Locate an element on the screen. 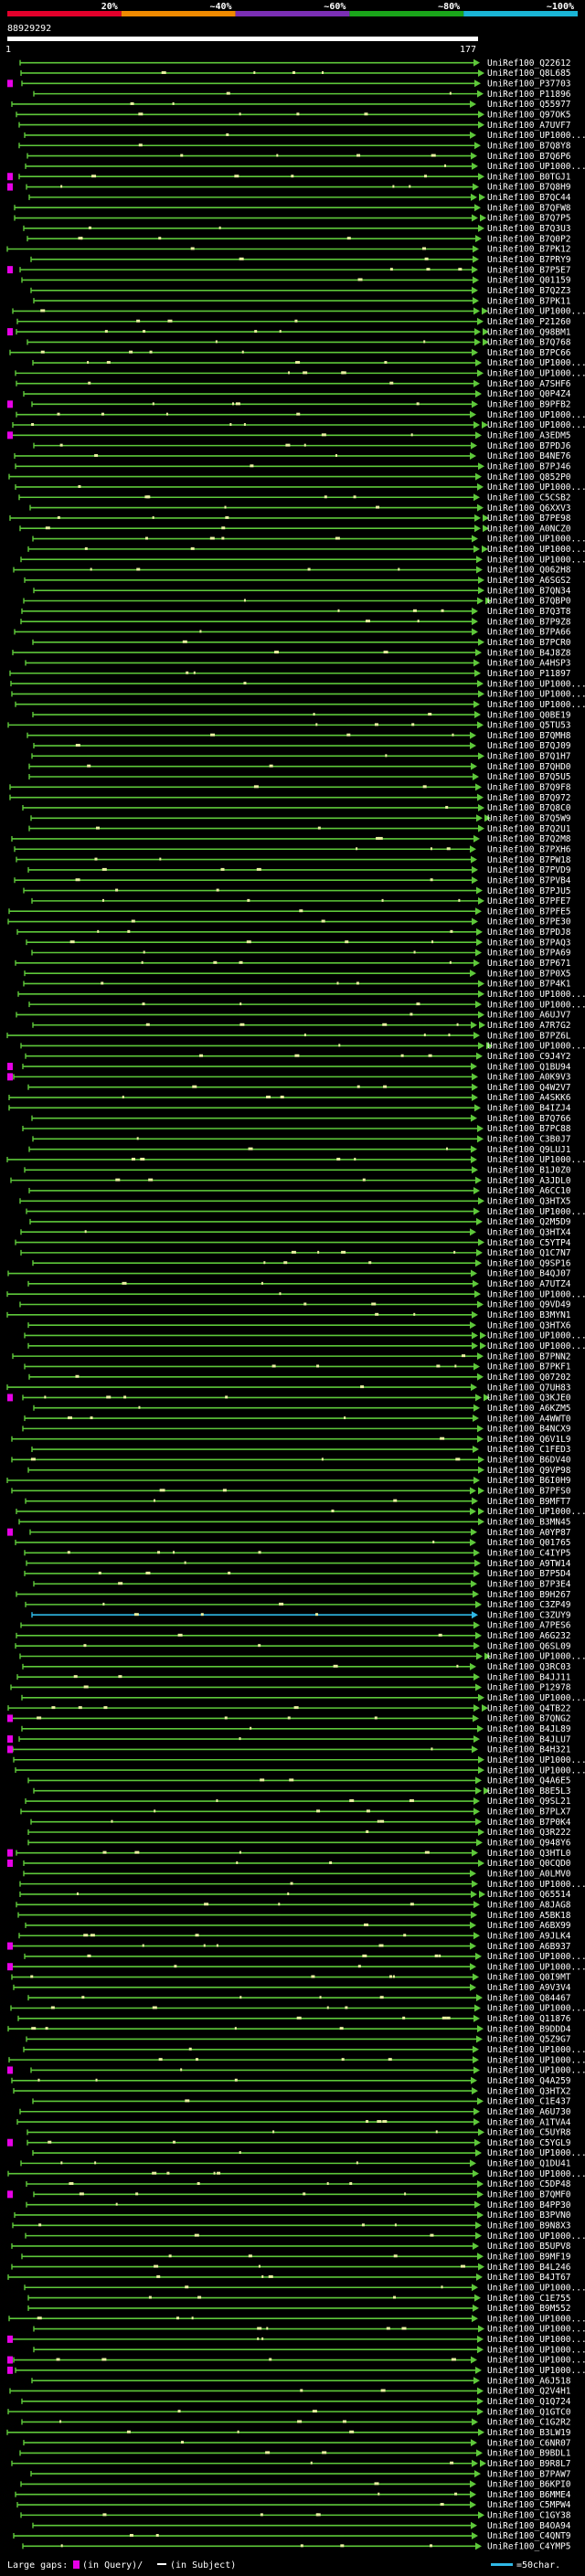 This screenshot has width=585, height=2576. hit-accession-label: UniRef100_Q1Q724 is located at coordinates (529, 2402).